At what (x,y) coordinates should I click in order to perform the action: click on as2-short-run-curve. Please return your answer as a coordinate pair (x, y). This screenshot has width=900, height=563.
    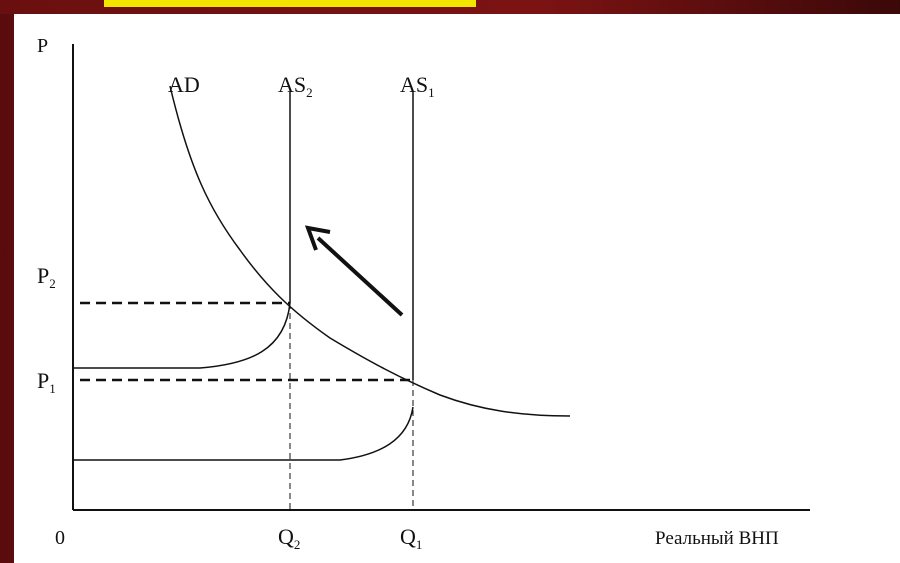
    Looking at the image, I should click on (182, 335).